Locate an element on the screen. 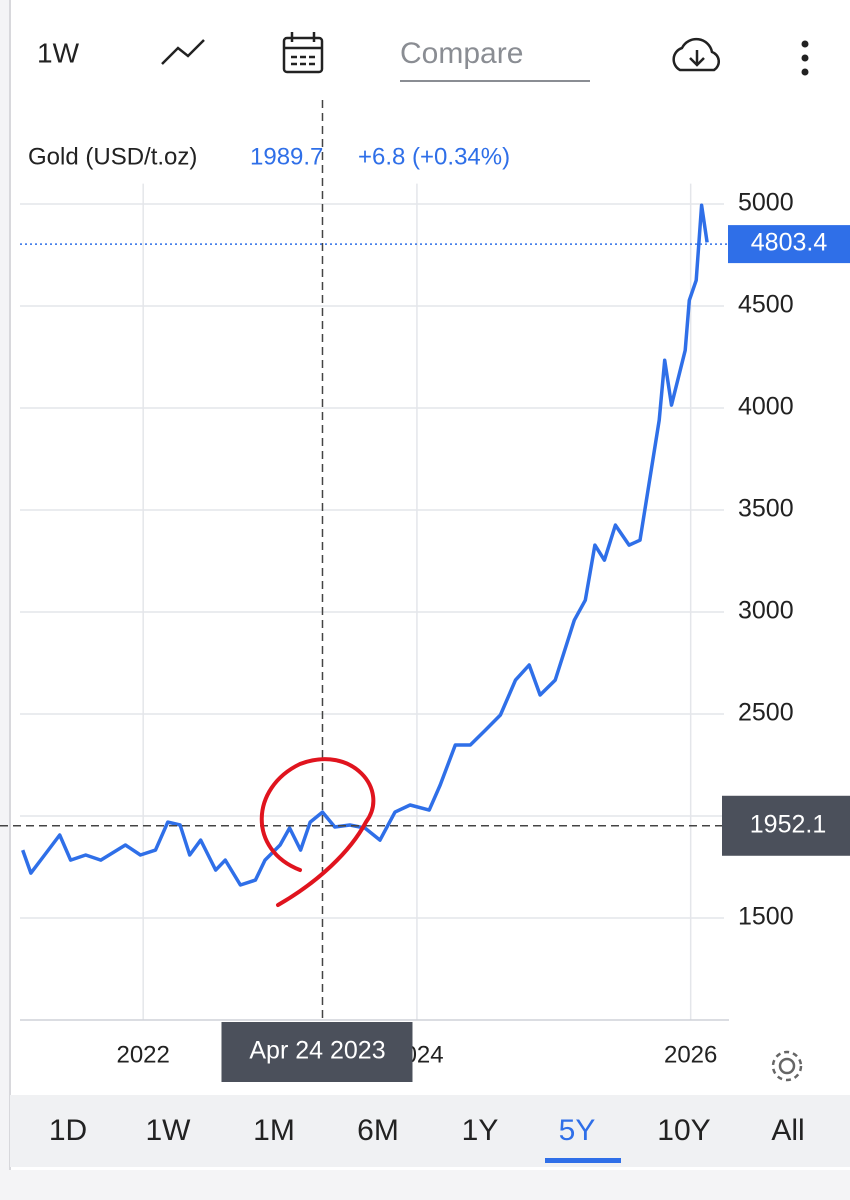 Image resolution: width=850 pixels, height=1200 pixels. last-price-label: 4803.4 is located at coordinates (789, 243).